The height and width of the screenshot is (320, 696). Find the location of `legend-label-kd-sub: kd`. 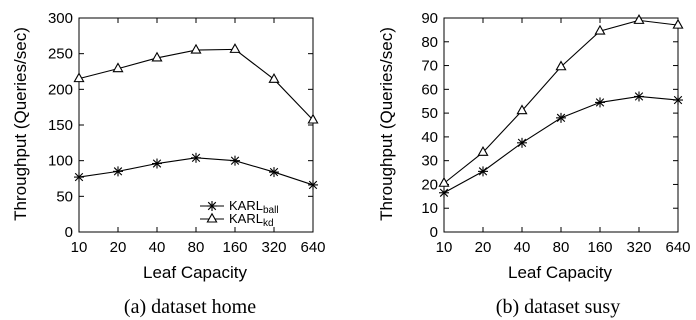

legend-label-kd-sub: kd is located at coordinates (268, 223).